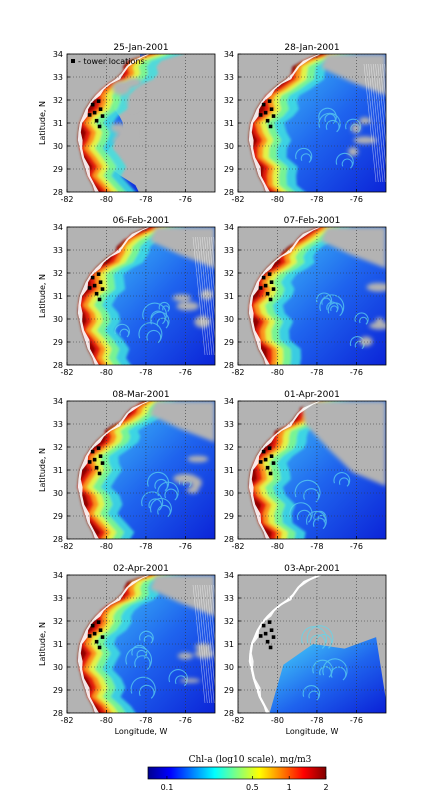 The image size is (447, 807). Describe the element at coordinates (250, 759) in the screenshot. I see `colorbar-title: Chl-a (log10 scale), mg/m3` at that location.